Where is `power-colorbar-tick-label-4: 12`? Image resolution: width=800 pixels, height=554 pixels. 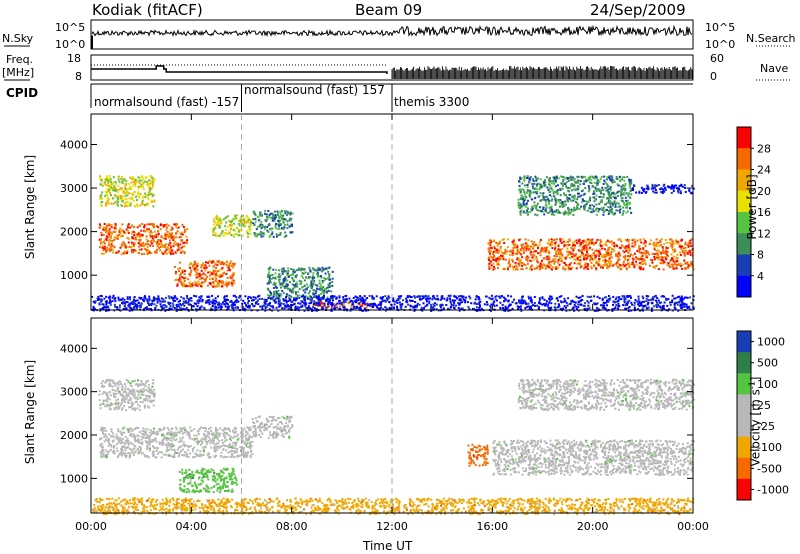
power-colorbar-tick-label-4: 12 is located at coordinates (764, 233).